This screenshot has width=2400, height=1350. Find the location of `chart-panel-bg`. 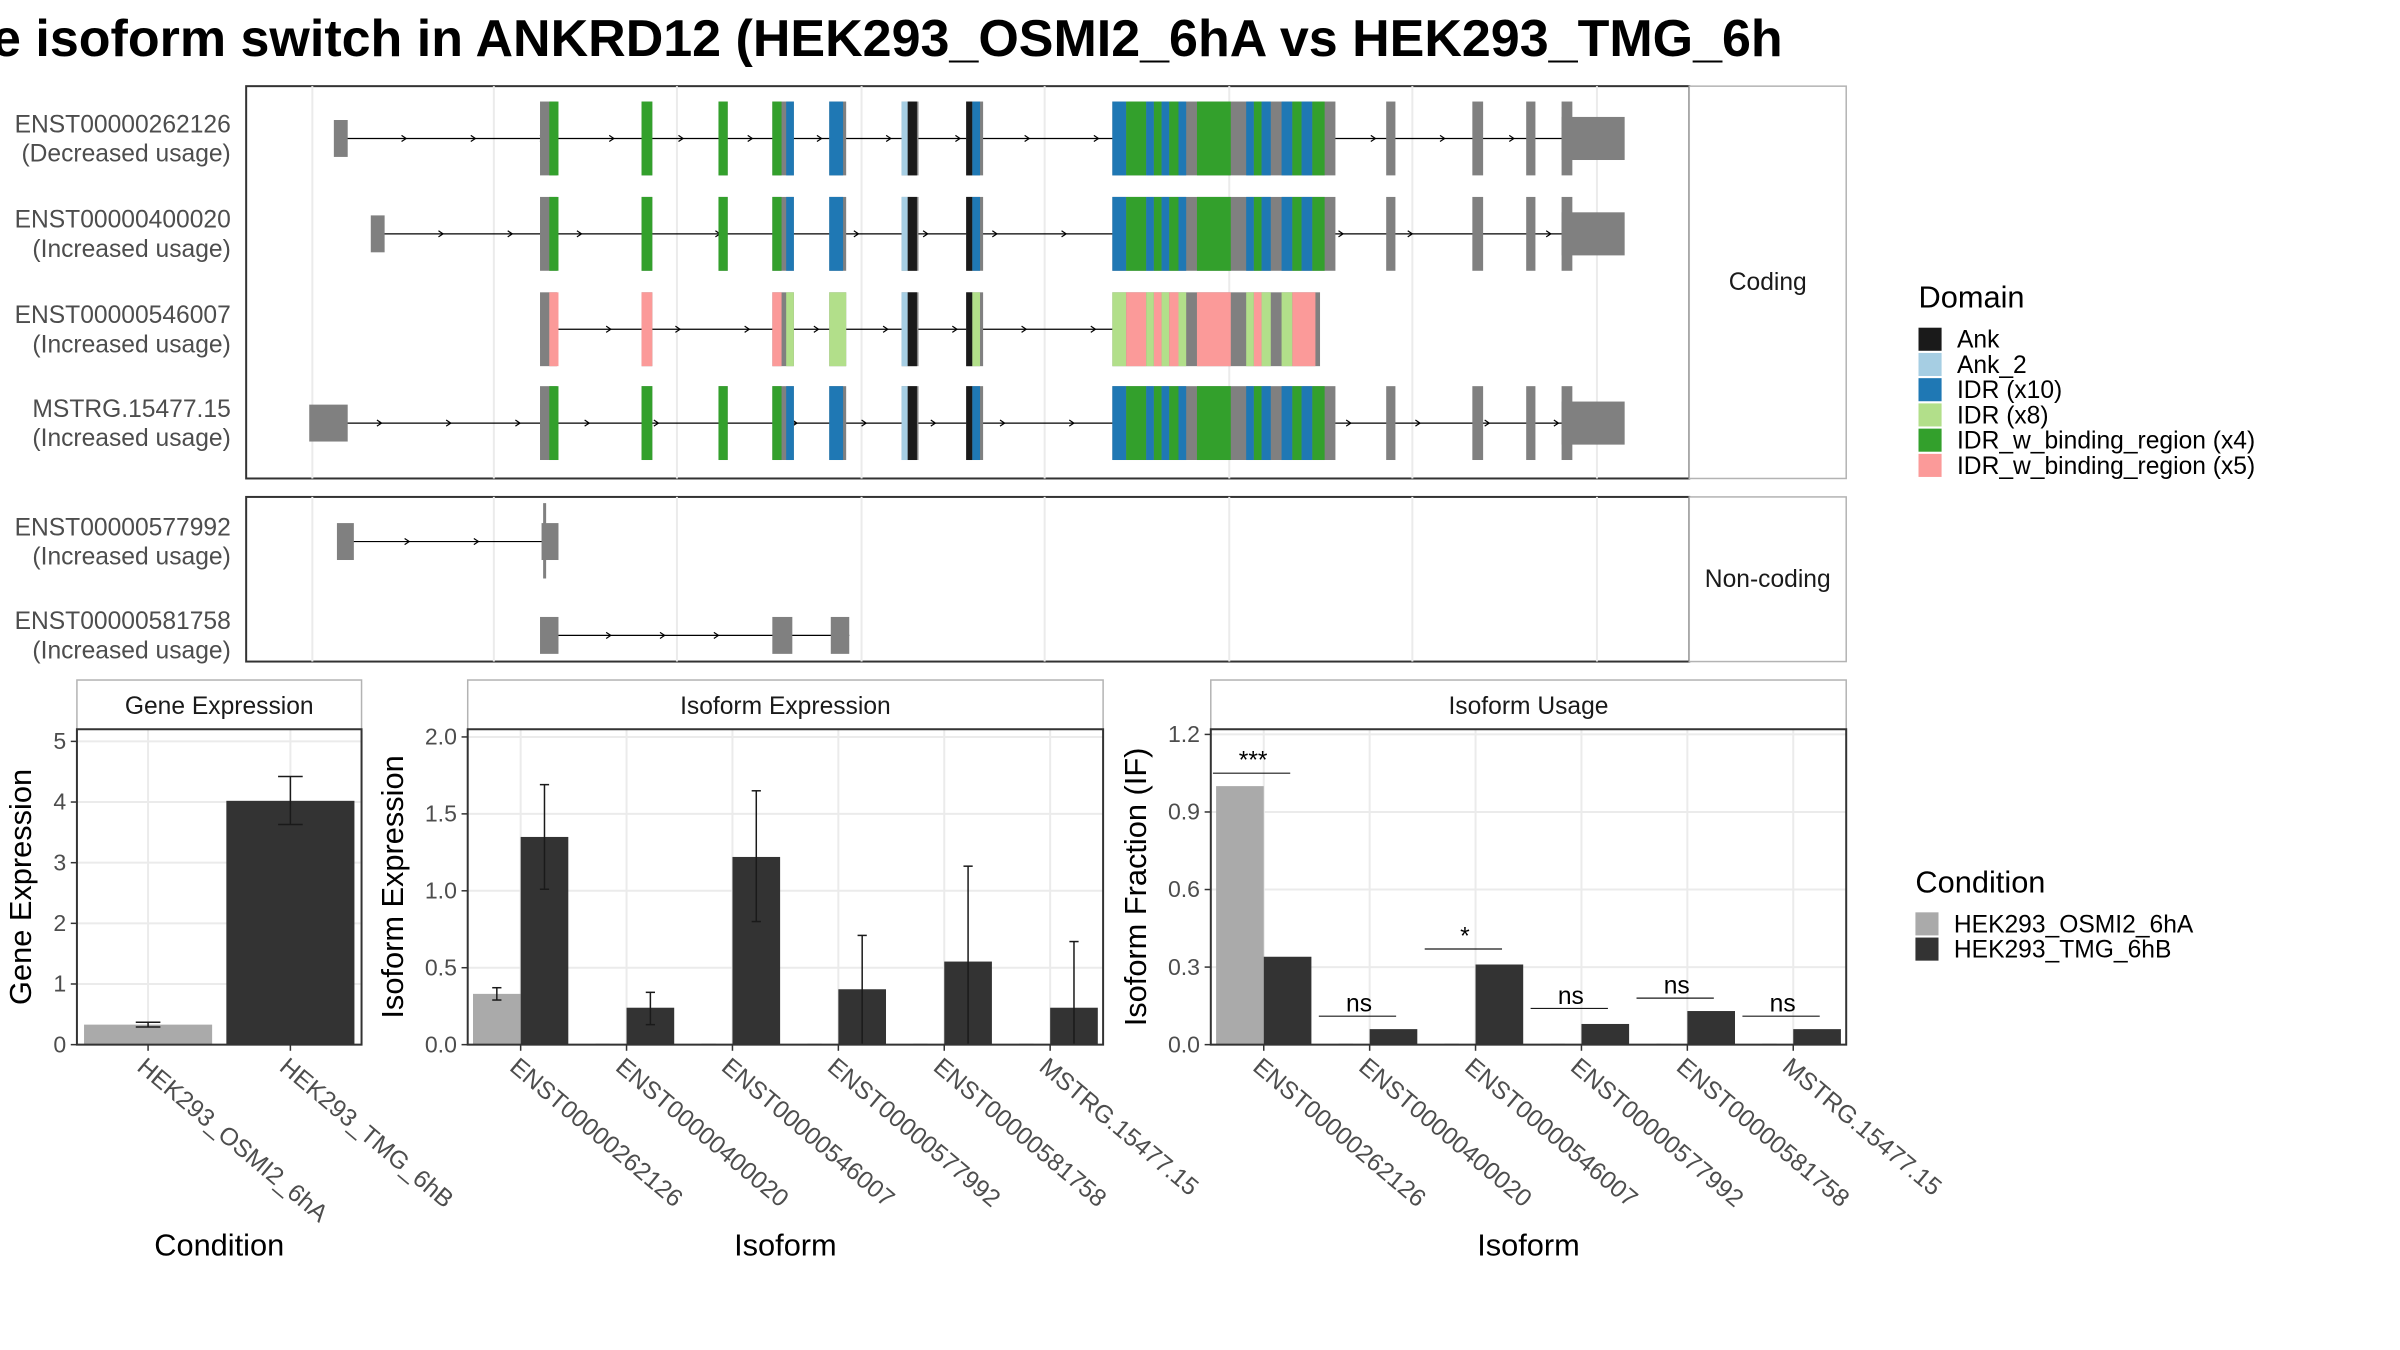

chart-panel-bg is located at coordinates (1528, 887).